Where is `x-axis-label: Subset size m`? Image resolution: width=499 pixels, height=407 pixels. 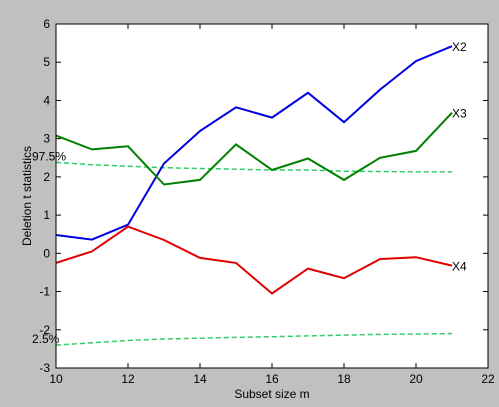 x-axis-label: Subset size m is located at coordinates (271, 394).